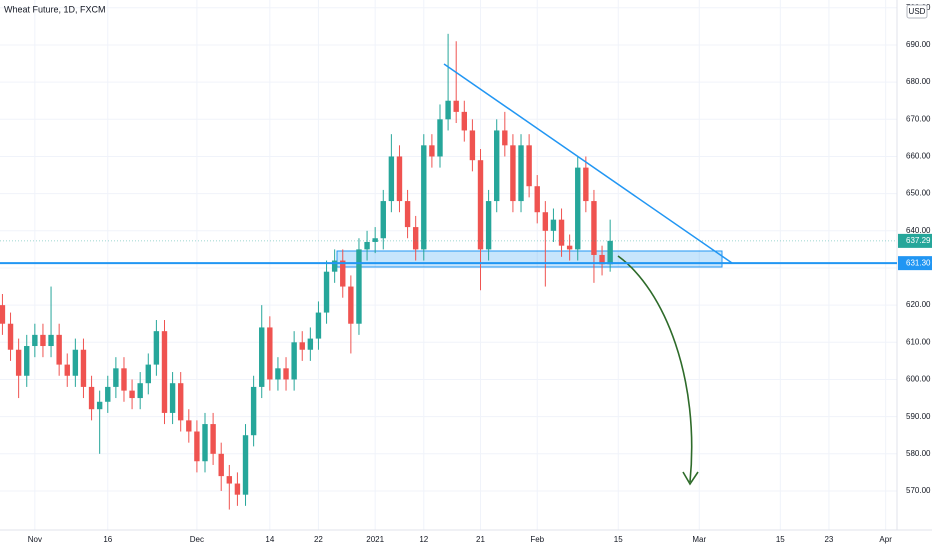  What do you see at coordinates (918, 490) in the screenshot?
I see `y-tick-label: 570.00` at bounding box center [918, 490].